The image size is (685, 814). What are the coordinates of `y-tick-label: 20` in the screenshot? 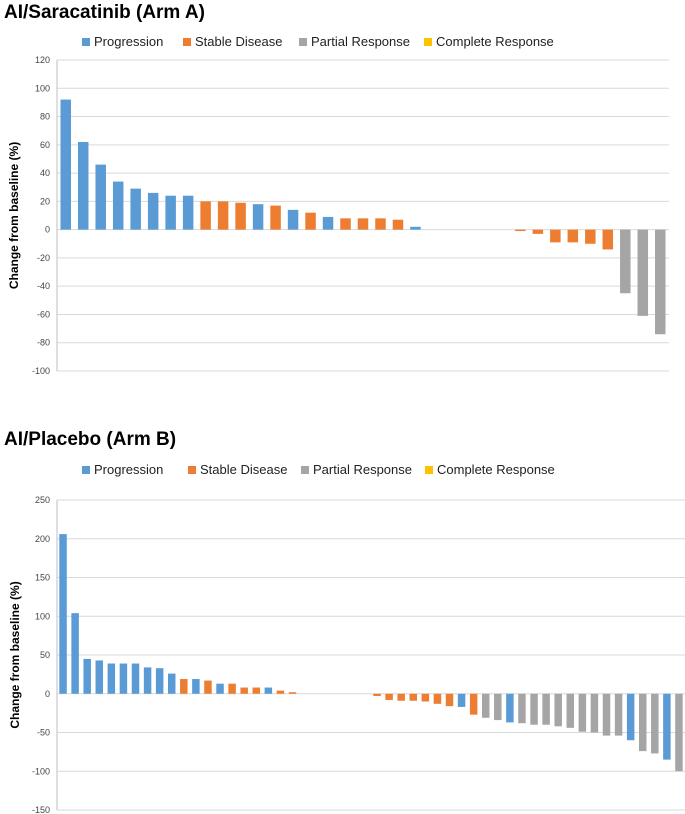 It's located at (45, 201).